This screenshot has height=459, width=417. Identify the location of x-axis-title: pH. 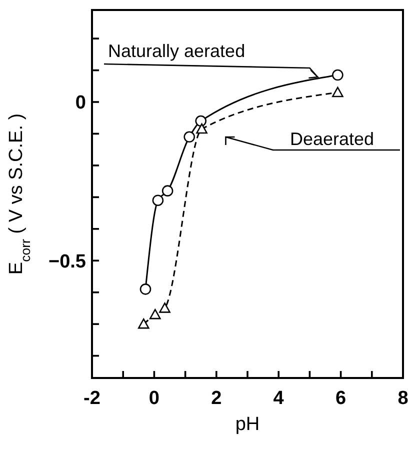
(247, 424).